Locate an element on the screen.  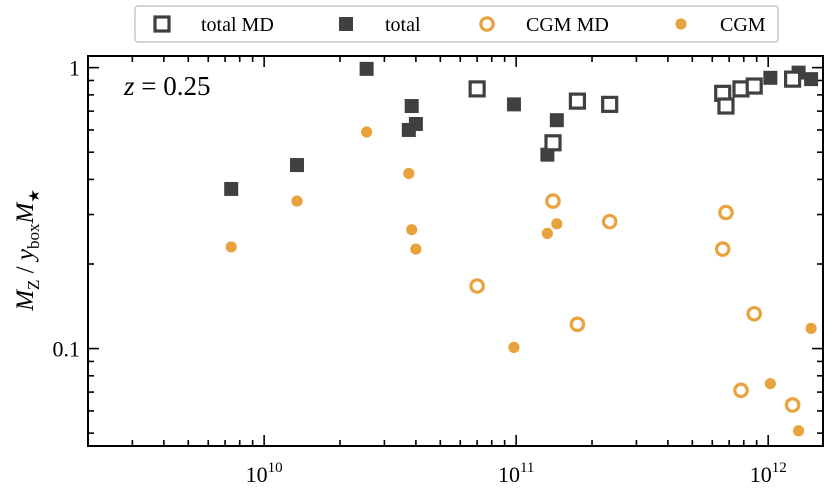
y-axis-label: MZ / yboxM★ is located at coordinates (27, 250).